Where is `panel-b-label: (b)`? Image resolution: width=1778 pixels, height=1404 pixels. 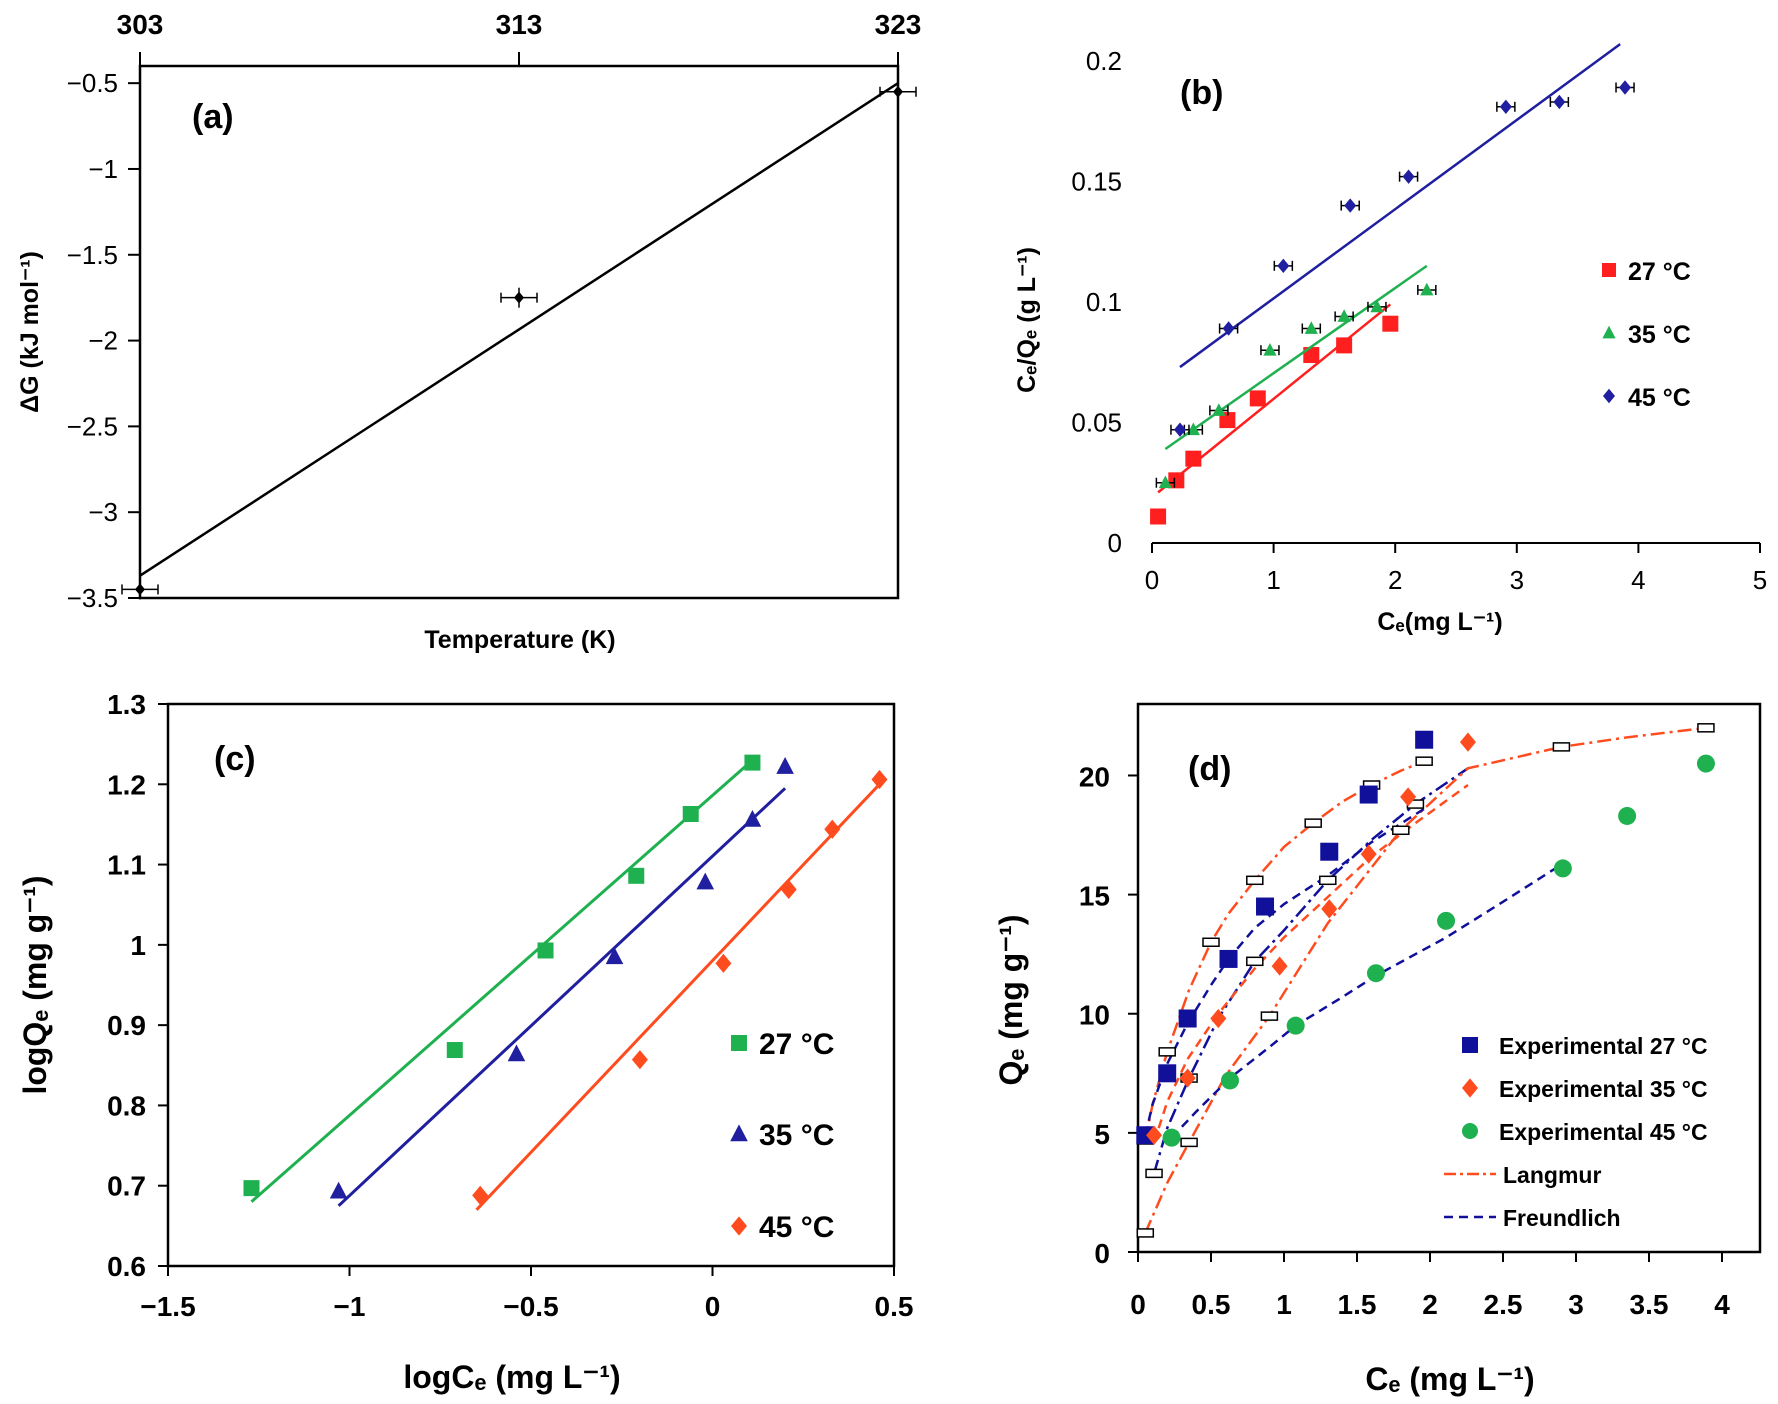 panel-b-label: (b) is located at coordinates (1201, 93).